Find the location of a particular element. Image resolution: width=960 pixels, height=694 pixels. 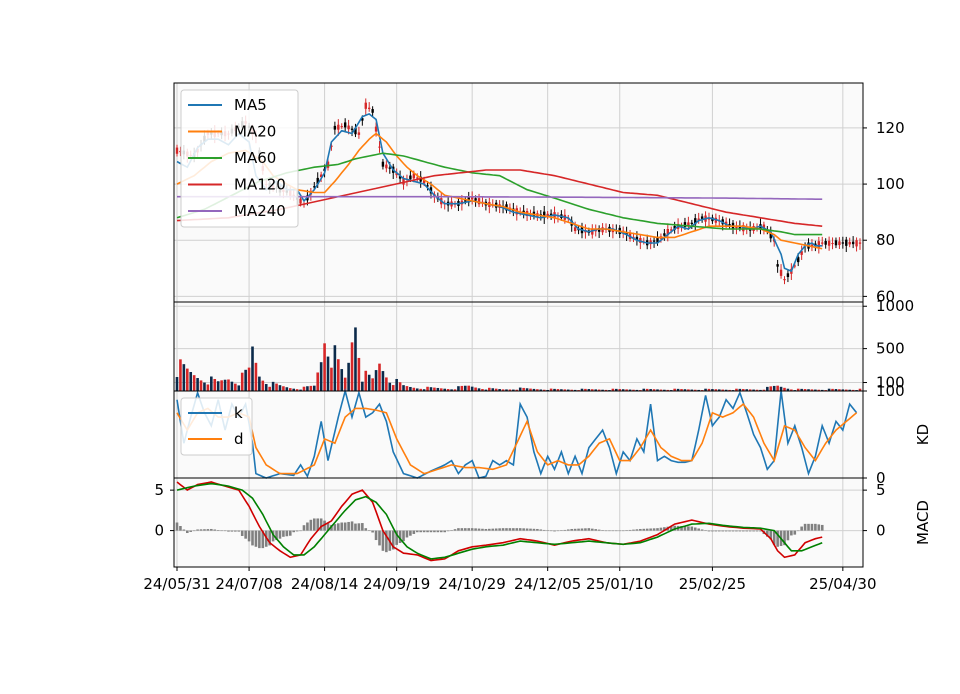

price-y-tick-label-100: 100 is located at coordinates (890, 184).